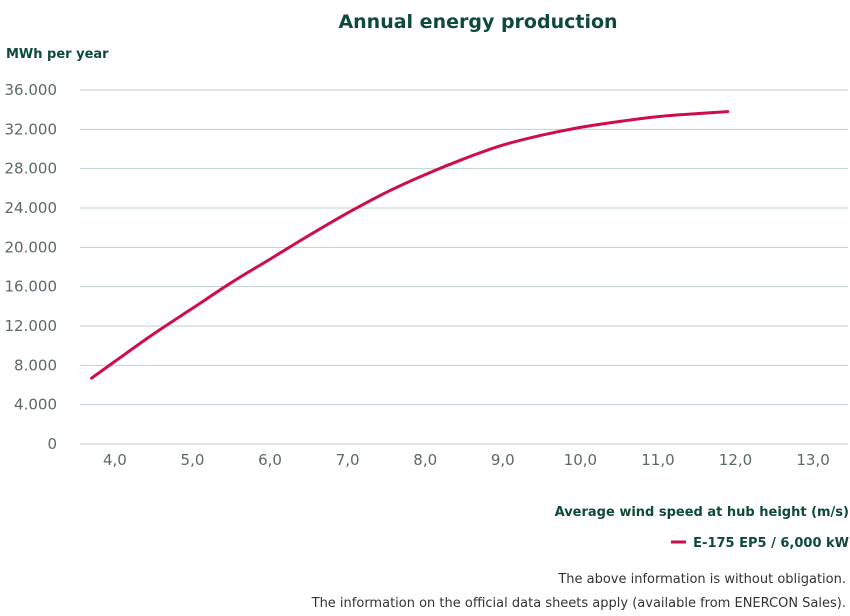  What do you see at coordinates (503, 460) in the screenshot?
I see `x-tick-label: 9,0` at bounding box center [503, 460].